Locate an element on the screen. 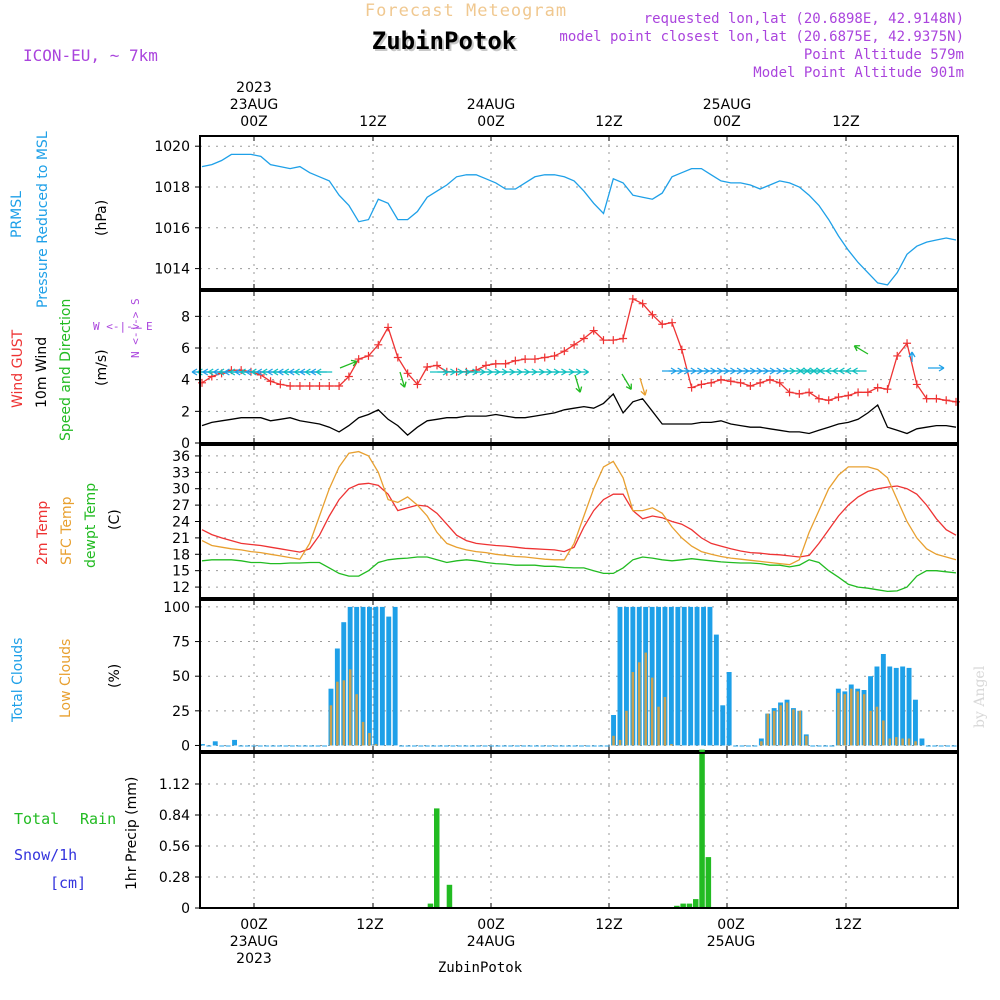  wind-direction-arrows is located at coordinates (568, 370).